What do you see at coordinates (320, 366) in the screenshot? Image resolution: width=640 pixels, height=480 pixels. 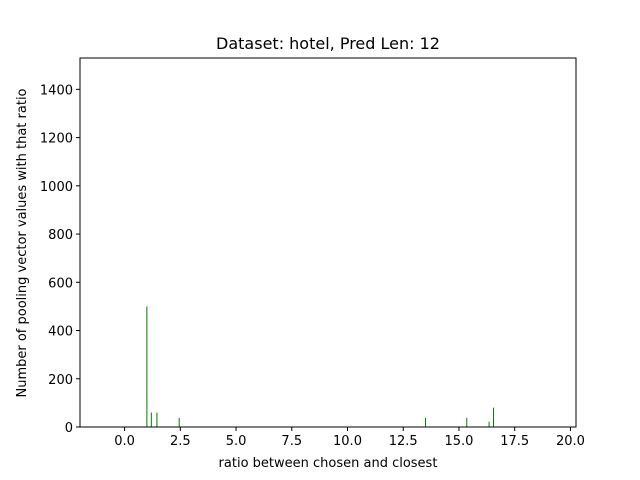 I see `bars-layer` at bounding box center [320, 366].